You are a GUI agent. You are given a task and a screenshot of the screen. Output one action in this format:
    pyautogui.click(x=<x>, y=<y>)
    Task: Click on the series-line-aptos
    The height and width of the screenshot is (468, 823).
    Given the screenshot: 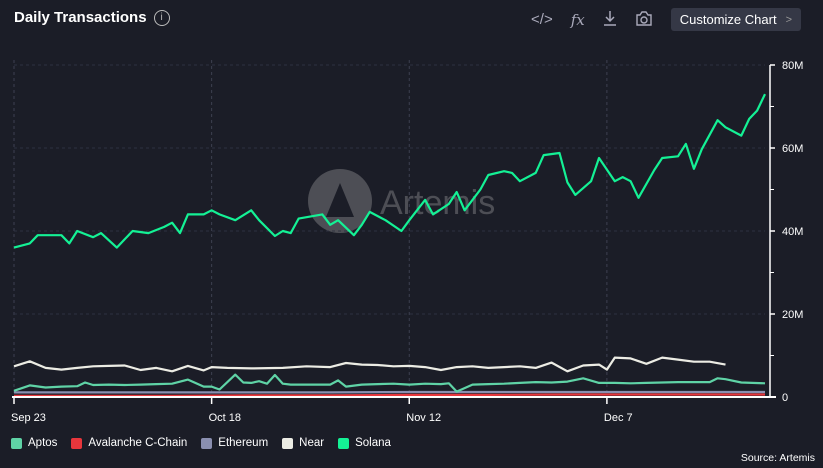 What is the action you would take?
    pyautogui.click(x=389, y=383)
    